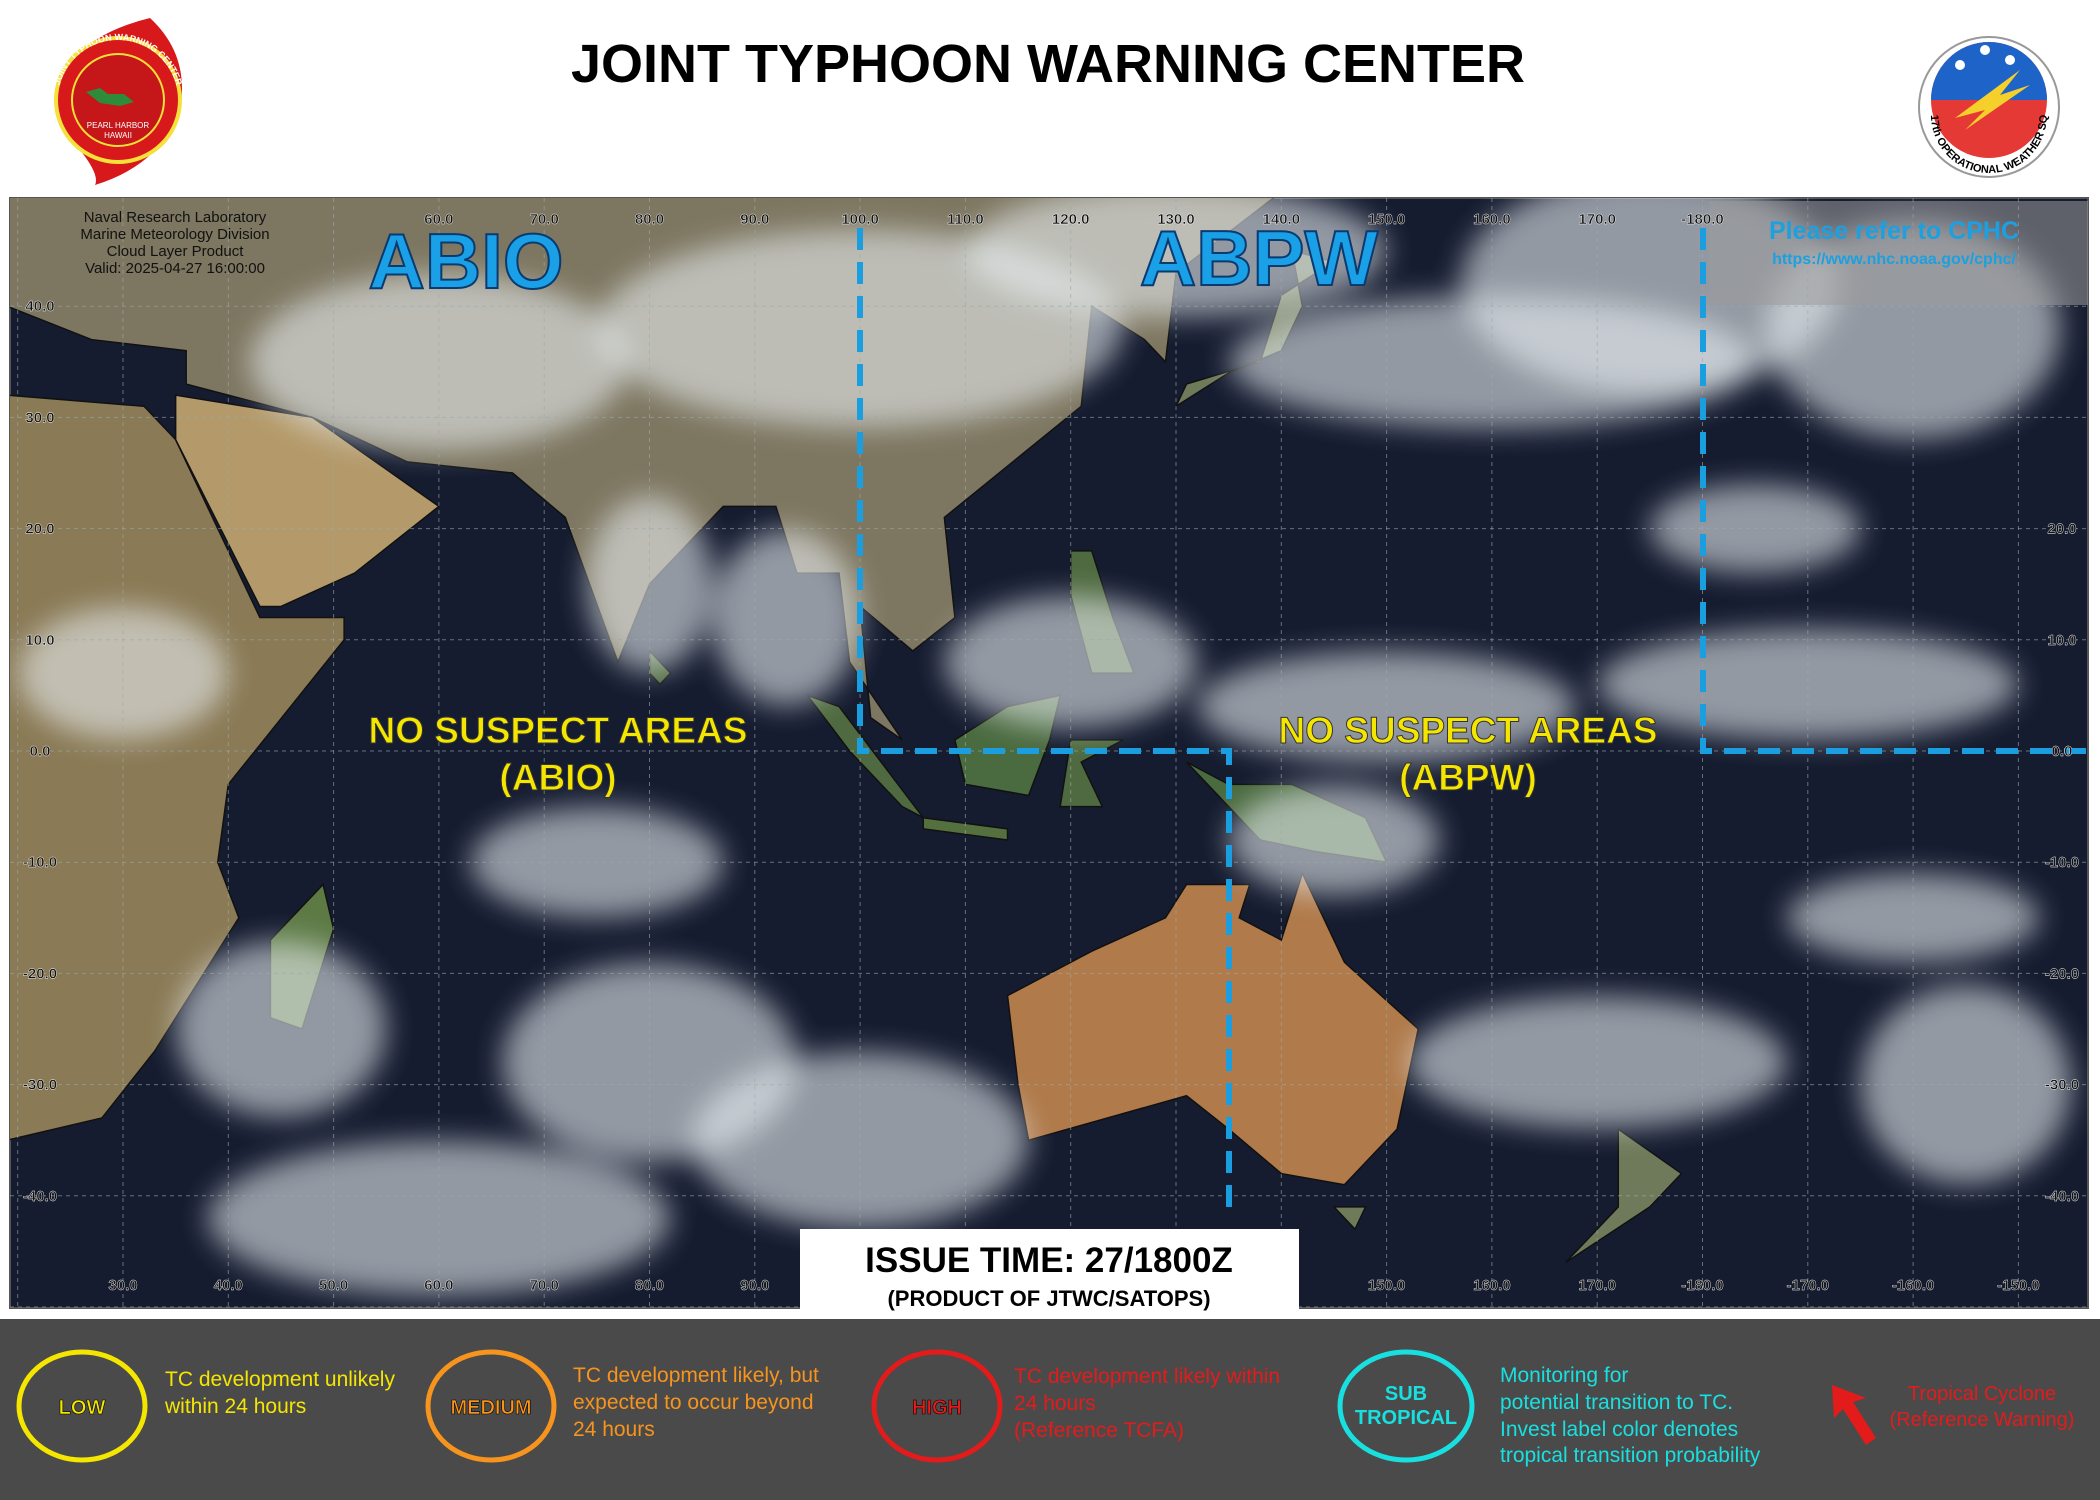  What do you see at coordinates (1282, 219) in the screenshot?
I see `lon-label: 140.0` at bounding box center [1282, 219].